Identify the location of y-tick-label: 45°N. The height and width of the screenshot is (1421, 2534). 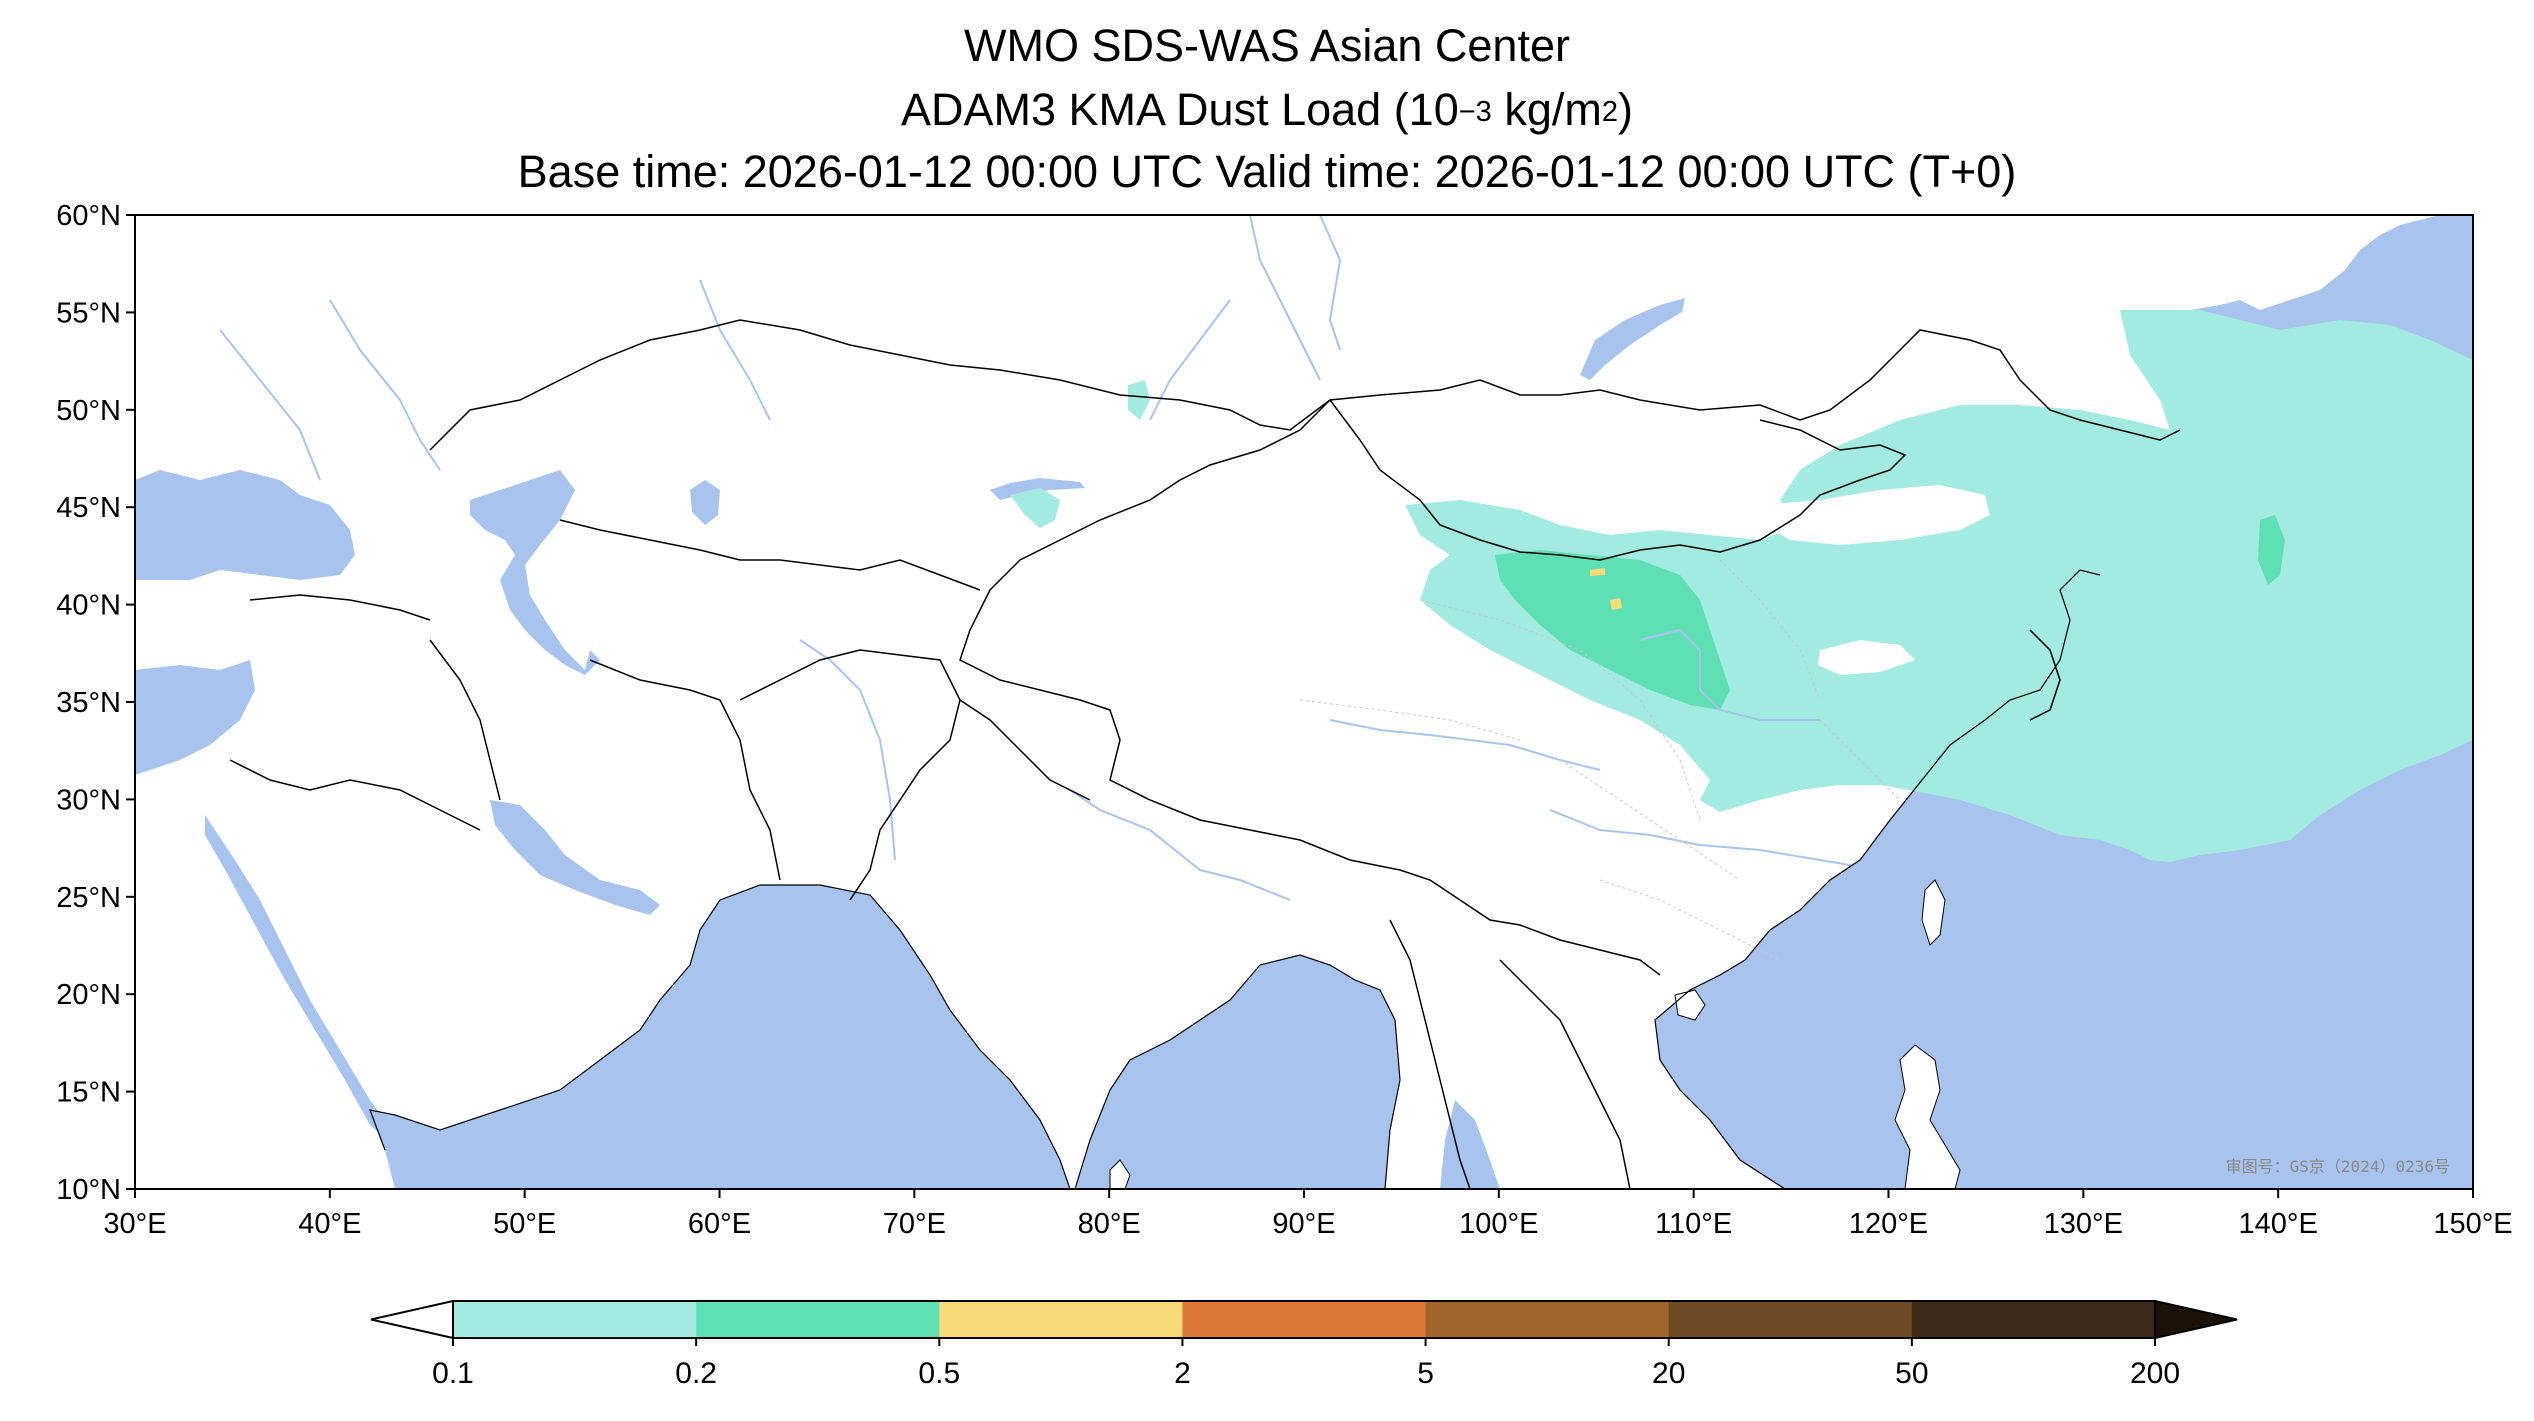
(88, 508).